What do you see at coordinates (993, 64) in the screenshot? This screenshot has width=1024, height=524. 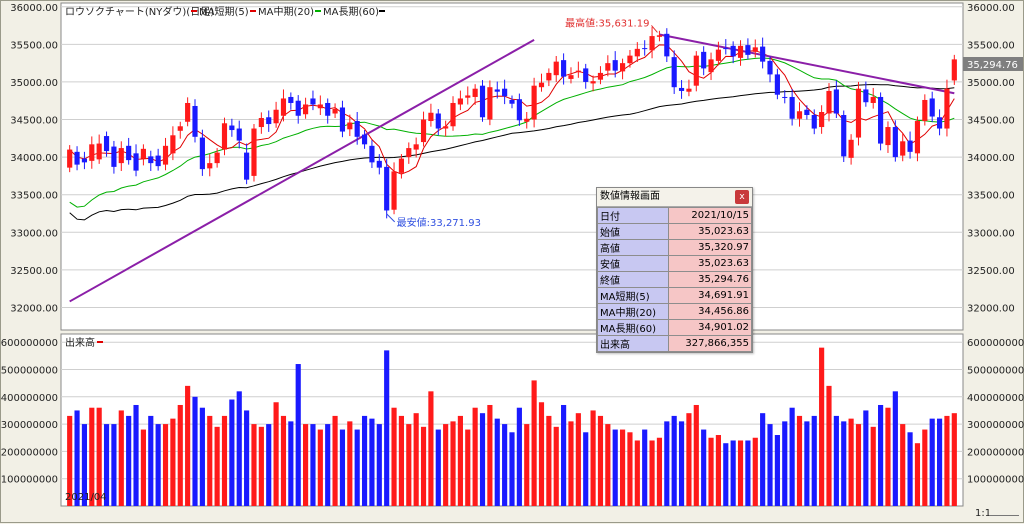 I see `last-price-tag: 35,294.76` at bounding box center [993, 64].